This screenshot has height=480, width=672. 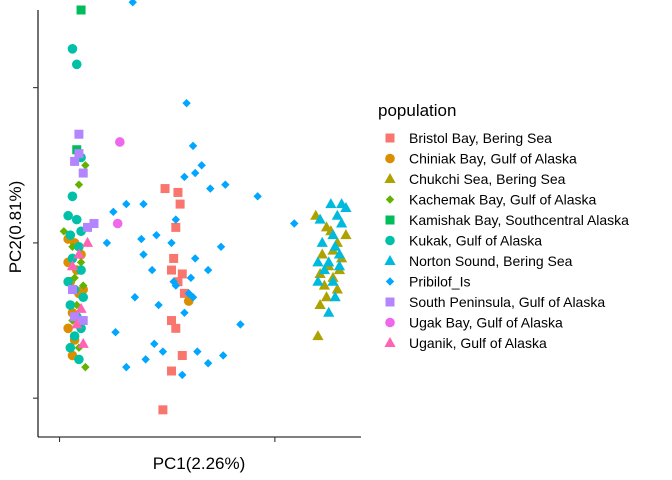 What do you see at coordinates (15, 227) in the screenshot?
I see `y-axis-title: PC2(0.81%)` at bounding box center [15, 227].